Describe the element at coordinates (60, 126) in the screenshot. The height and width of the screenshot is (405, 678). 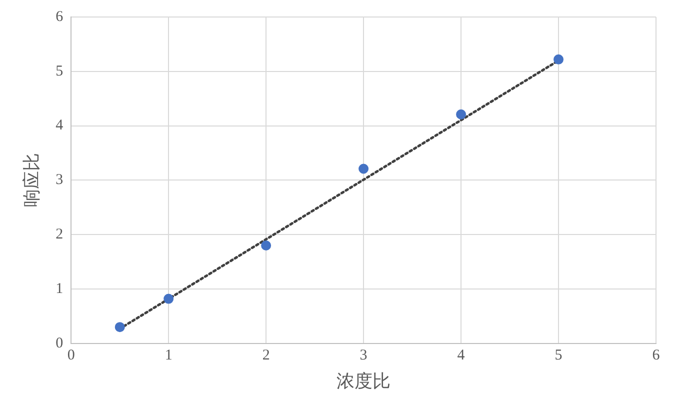
I see `y-tick-label: 4` at that location.